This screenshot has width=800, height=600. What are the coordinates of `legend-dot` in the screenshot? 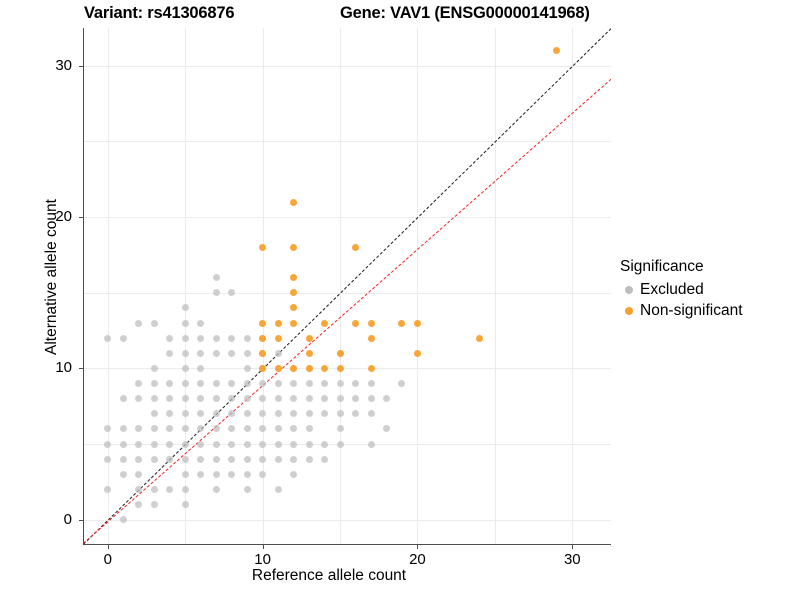 It's located at (629, 310).